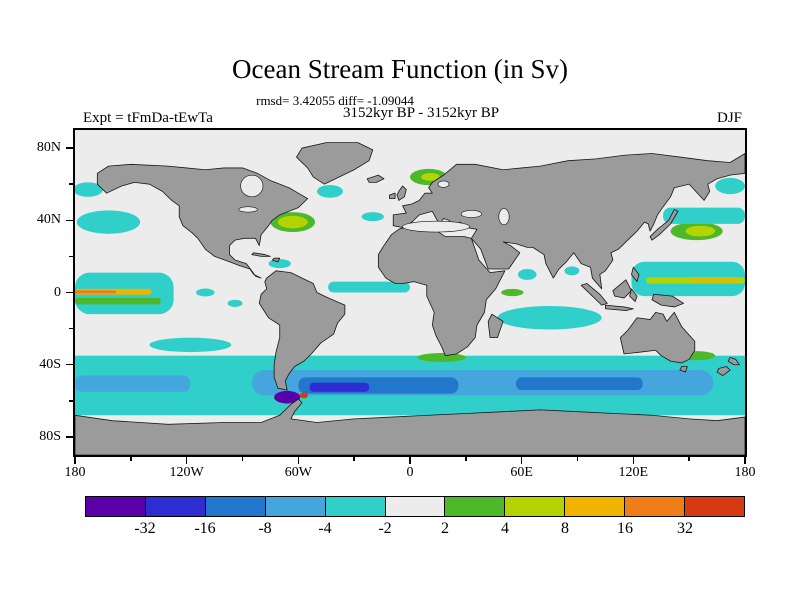 This screenshot has height=600, width=800. I want to click on anomaly-northeast-pacific-cyan, so click(108, 222).